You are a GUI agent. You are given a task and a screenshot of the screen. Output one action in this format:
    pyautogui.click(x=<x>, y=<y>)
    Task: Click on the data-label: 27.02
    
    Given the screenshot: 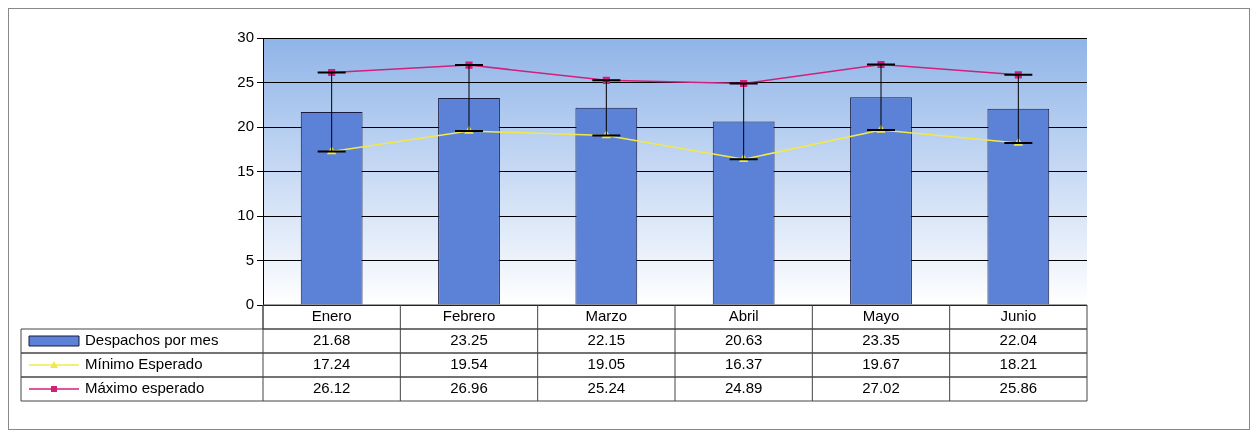 What is the action you would take?
    pyautogui.click(x=881, y=388)
    